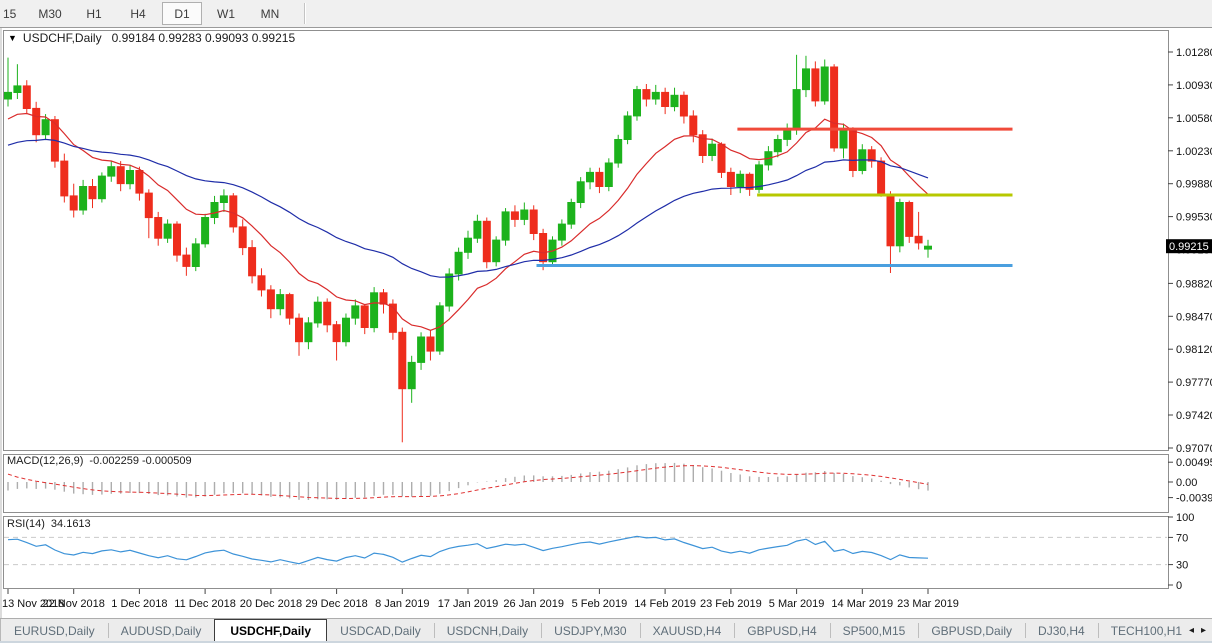 The width and height of the screenshot is (1212, 643). What do you see at coordinates (1203, 630) in the screenshot?
I see `tab-scroll-right-icon: ▸` at bounding box center [1203, 630].